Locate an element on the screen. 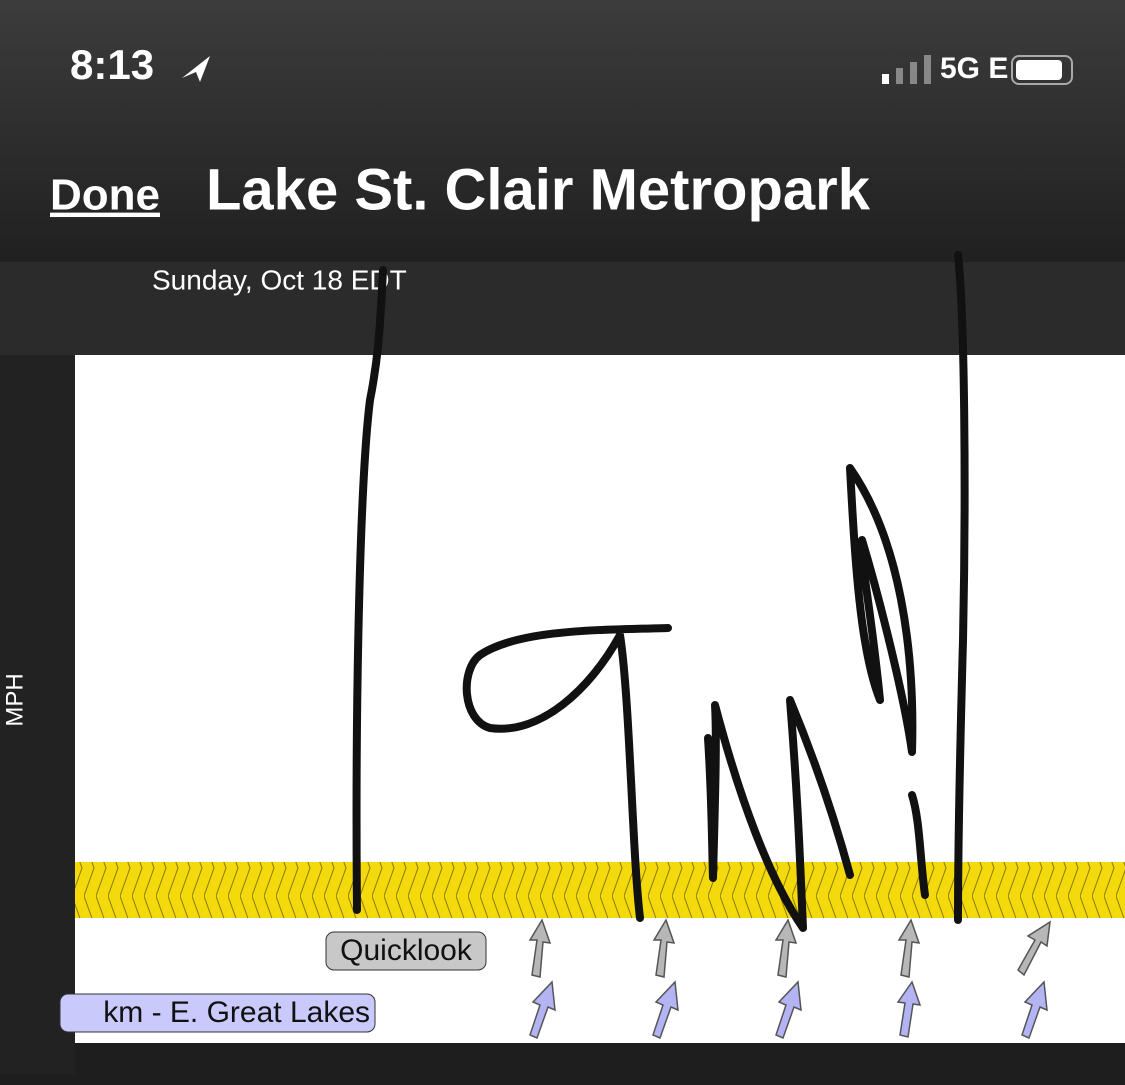 The width and height of the screenshot is (1125, 1085). quicklook-button is located at coordinates (406, 951).